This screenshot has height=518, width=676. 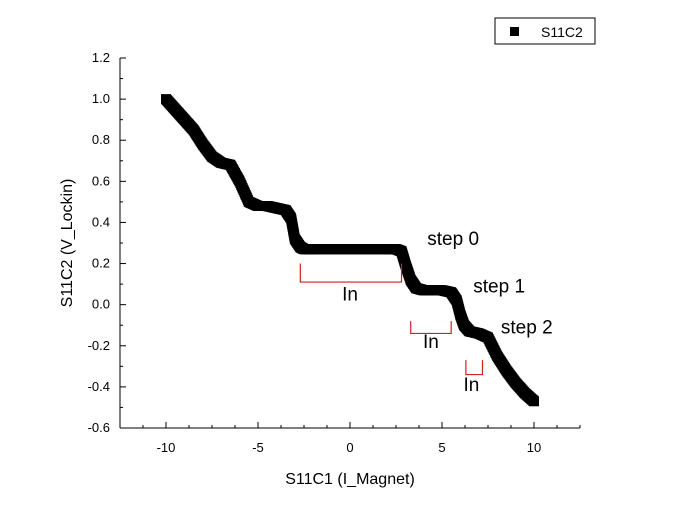 I want to click on legend: S11C2, so click(x=545, y=31).